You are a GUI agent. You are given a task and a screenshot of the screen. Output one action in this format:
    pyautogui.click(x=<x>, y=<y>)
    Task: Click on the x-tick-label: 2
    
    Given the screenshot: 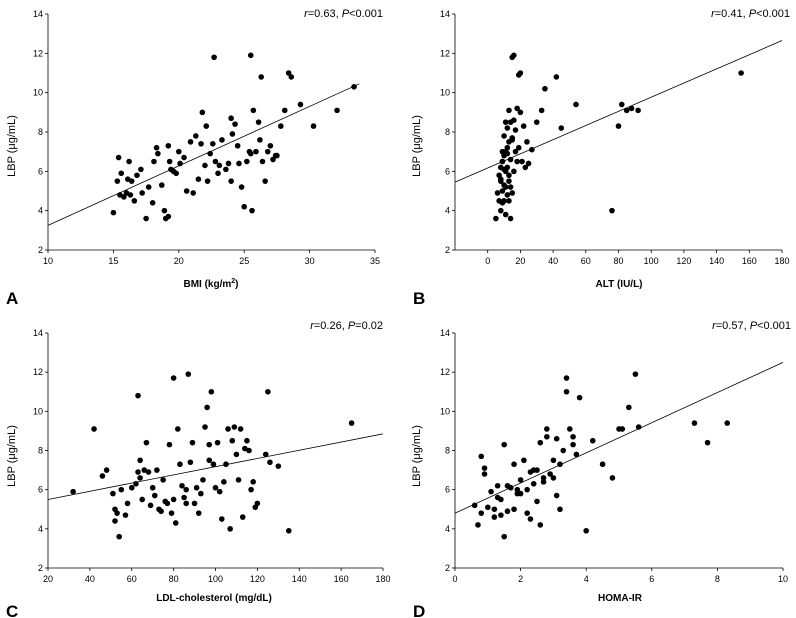 What is the action you would take?
    pyautogui.click(x=520, y=579)
    